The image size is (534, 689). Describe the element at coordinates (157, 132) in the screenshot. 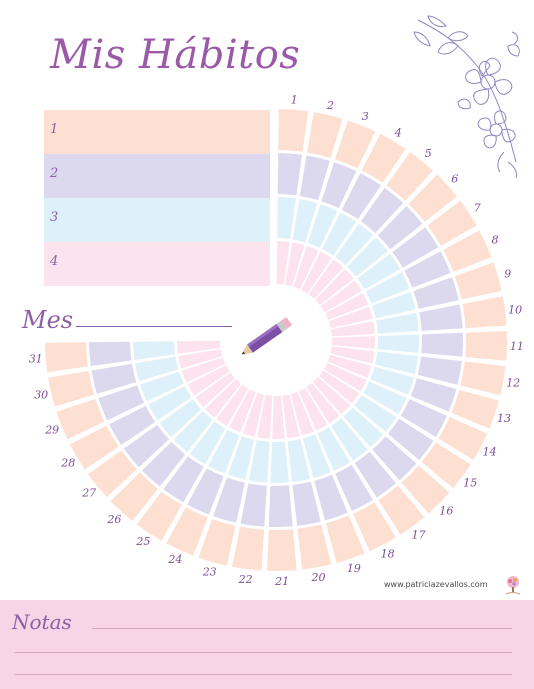

I see `habit-row-1: 1` at that location.